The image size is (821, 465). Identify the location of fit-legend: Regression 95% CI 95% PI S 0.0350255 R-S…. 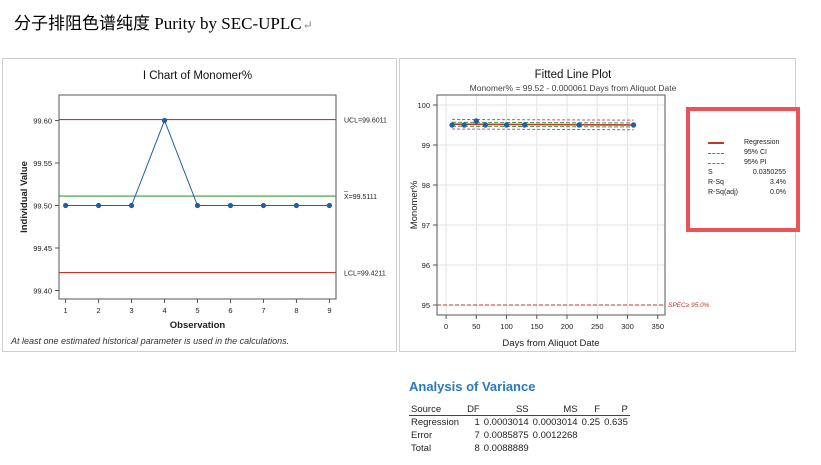
(743, 169).